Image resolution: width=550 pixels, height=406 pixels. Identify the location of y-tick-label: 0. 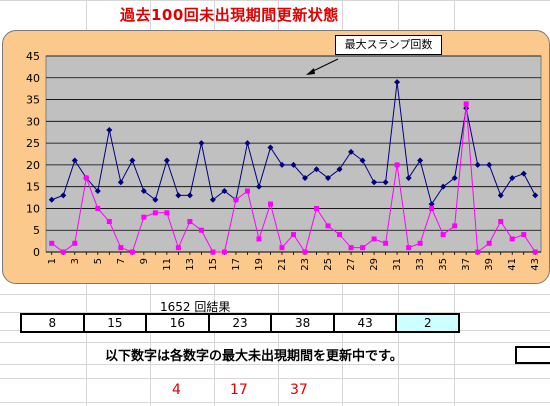
(36, 252).